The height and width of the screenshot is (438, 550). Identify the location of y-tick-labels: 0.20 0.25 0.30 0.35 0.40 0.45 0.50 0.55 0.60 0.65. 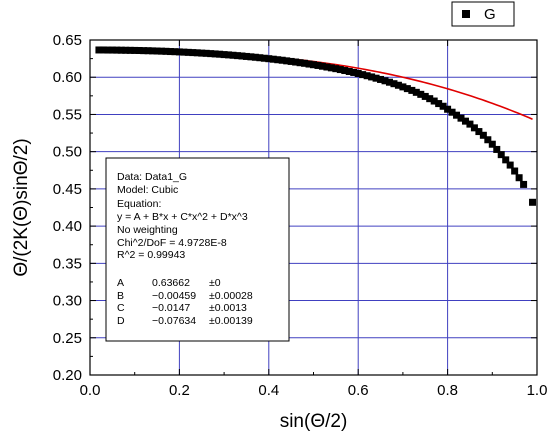
(67, 208).